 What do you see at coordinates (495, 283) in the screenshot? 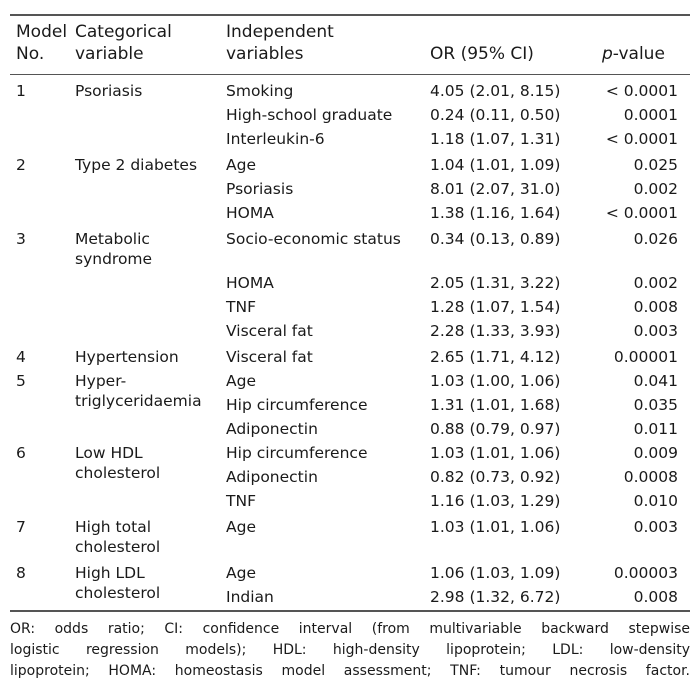
I see `odds-ratio-cell: 2.05 (1.31, 3.22)` at bounding box center [495, 283].